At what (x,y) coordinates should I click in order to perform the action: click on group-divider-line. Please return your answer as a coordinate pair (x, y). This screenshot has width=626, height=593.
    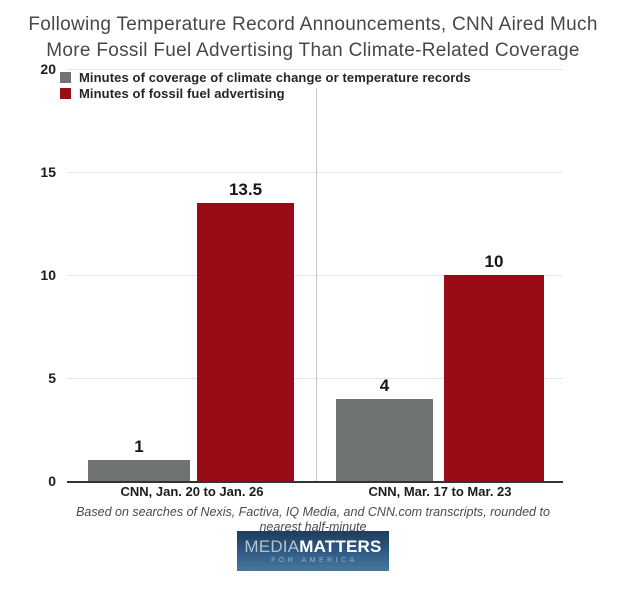
    Looking at the image, I should click on (316, 284).